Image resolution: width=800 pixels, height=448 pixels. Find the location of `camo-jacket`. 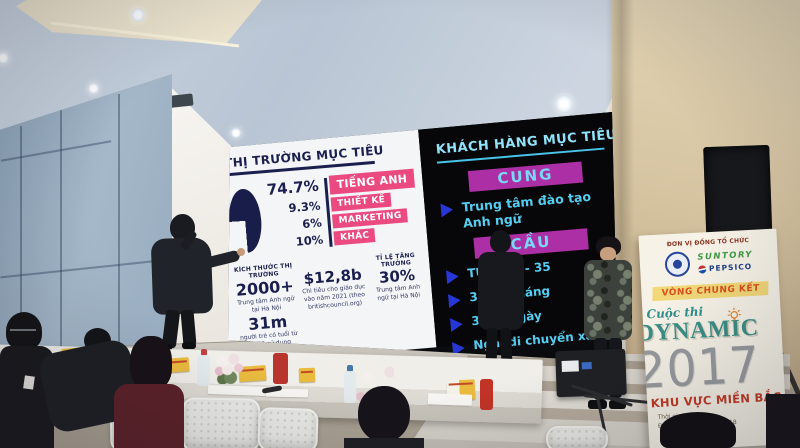

camo-jacket is located at coordinates (608, 300).